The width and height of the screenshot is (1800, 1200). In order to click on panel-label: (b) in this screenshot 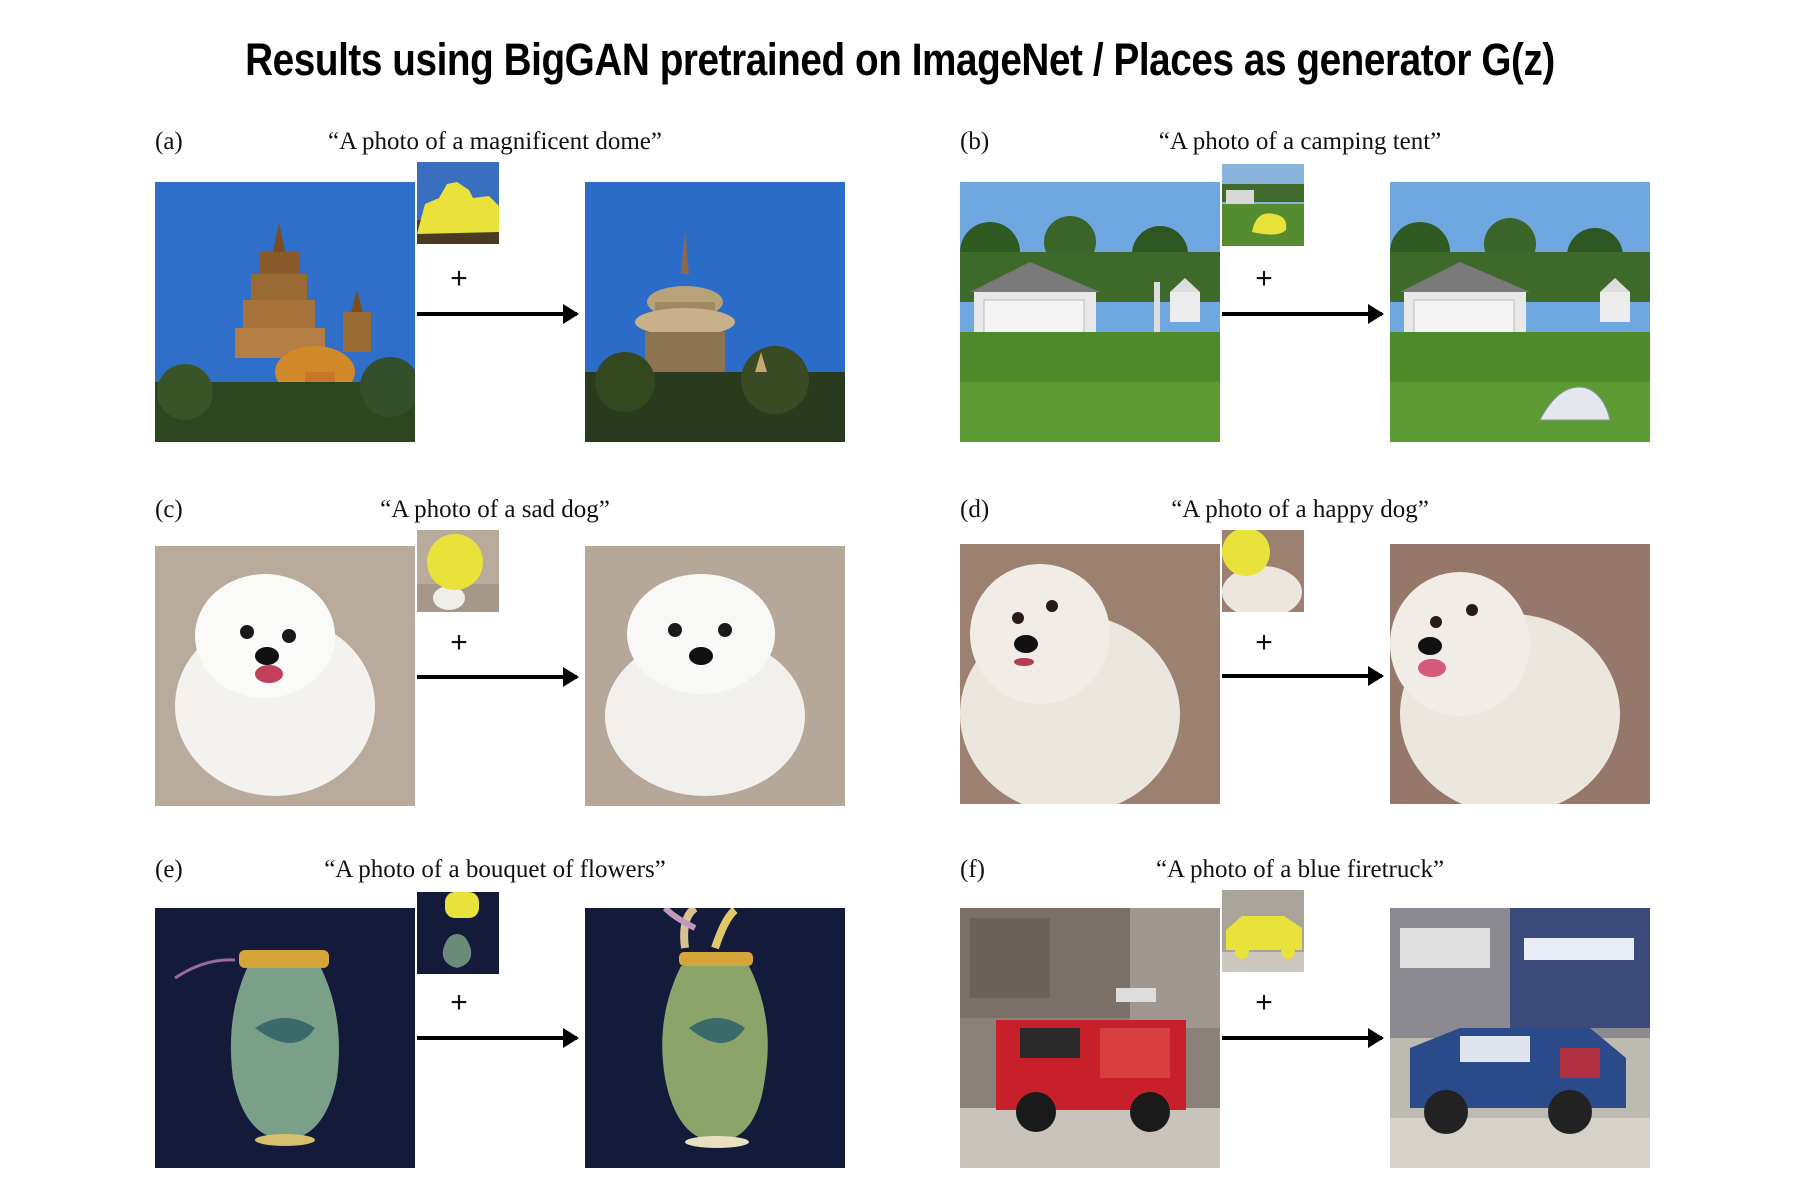, I will do `click(975, 141)`.